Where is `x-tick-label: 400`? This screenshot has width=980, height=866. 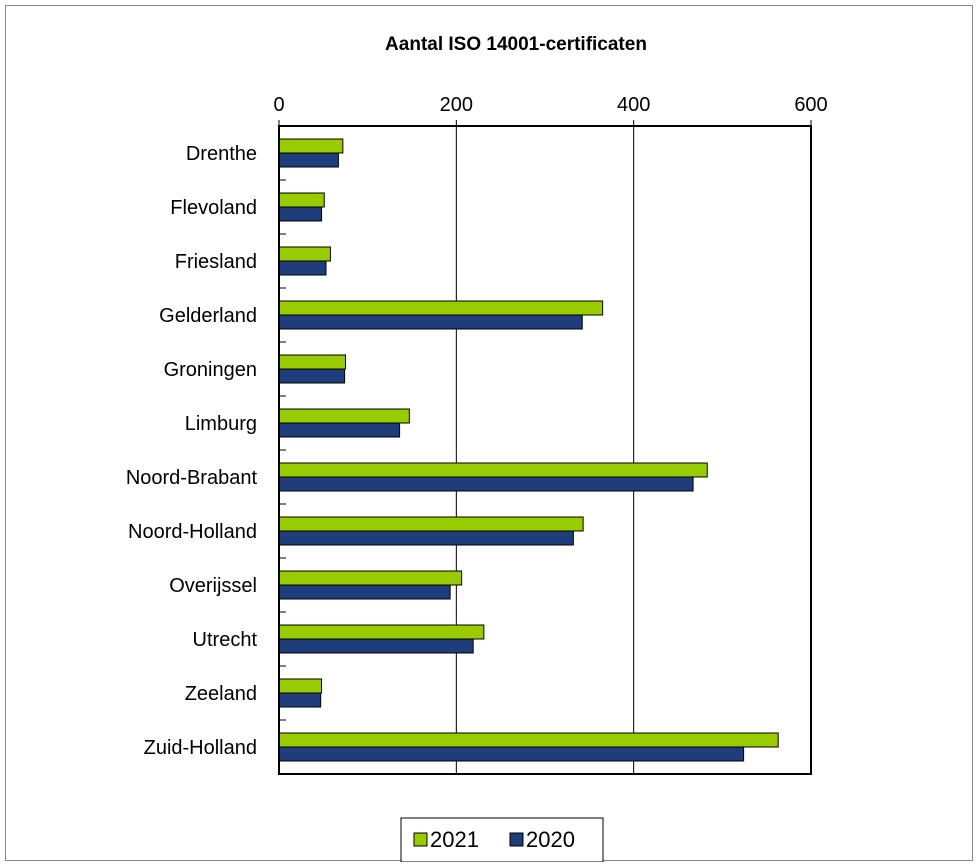 x-tick-label: 400 is located at coordinates (633, 105).